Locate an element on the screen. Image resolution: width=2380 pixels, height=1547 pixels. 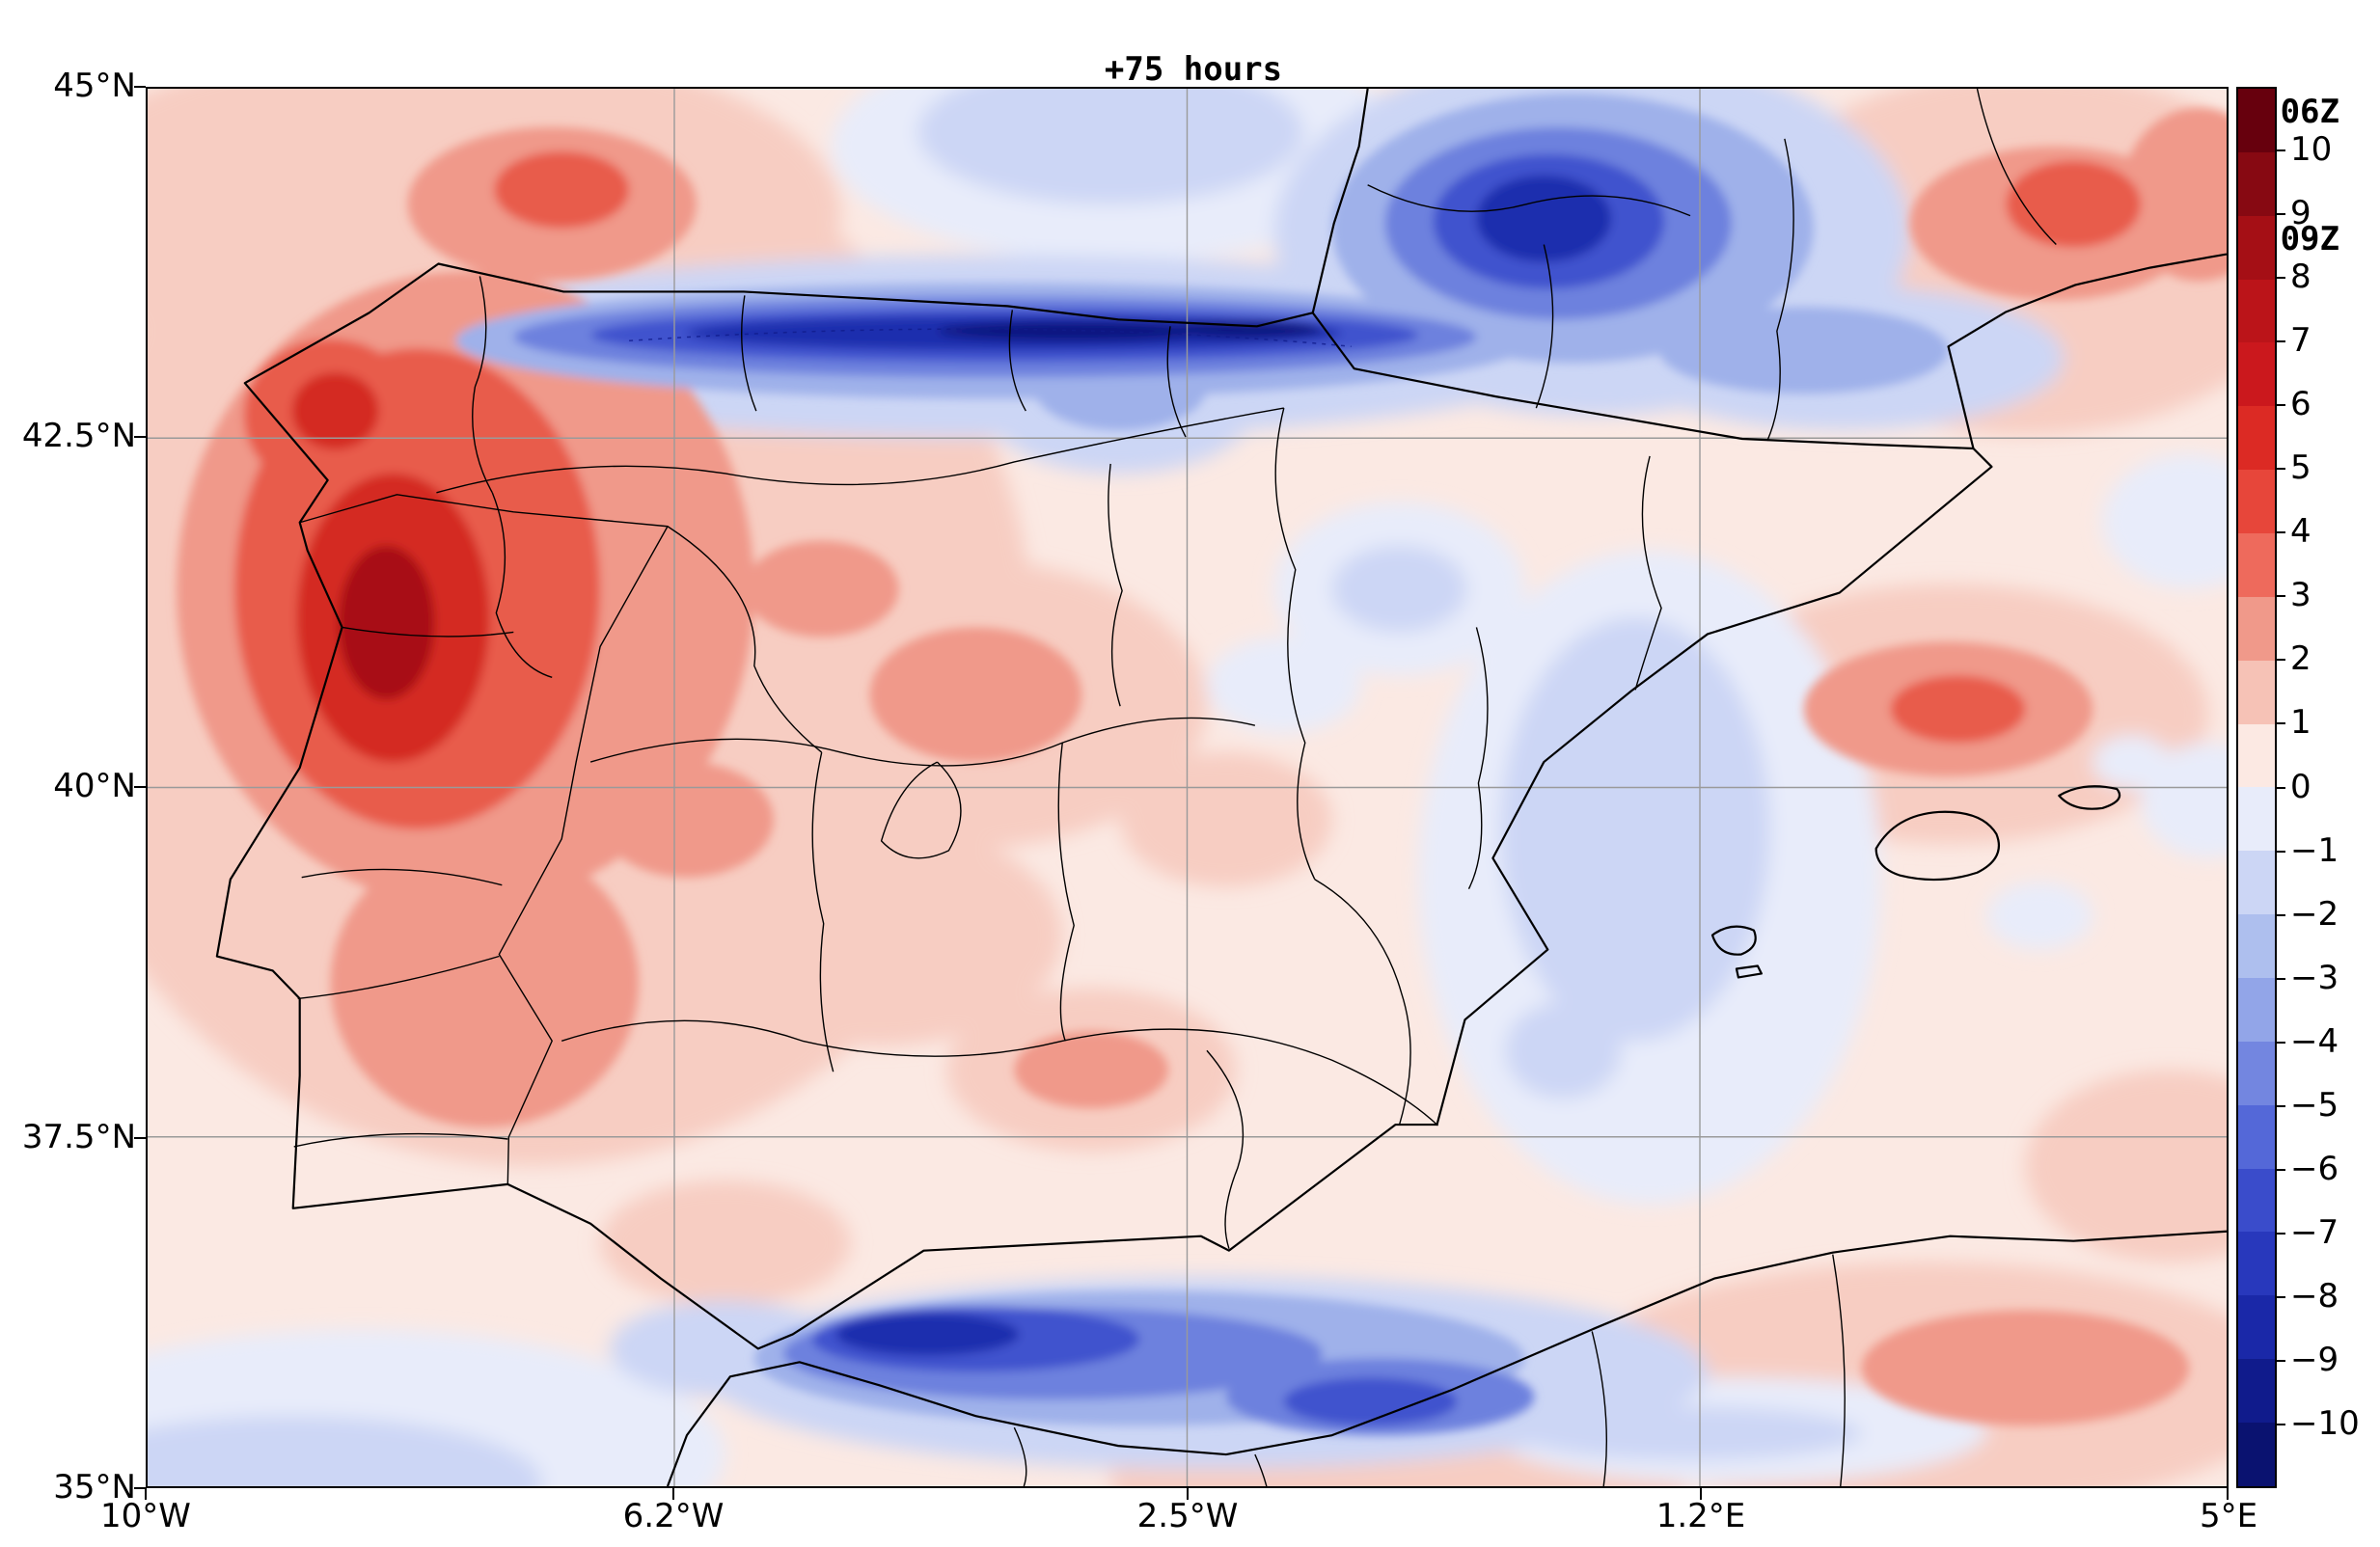
colorbar-tick-label: −10 is located at coordinates (2325, 1423).